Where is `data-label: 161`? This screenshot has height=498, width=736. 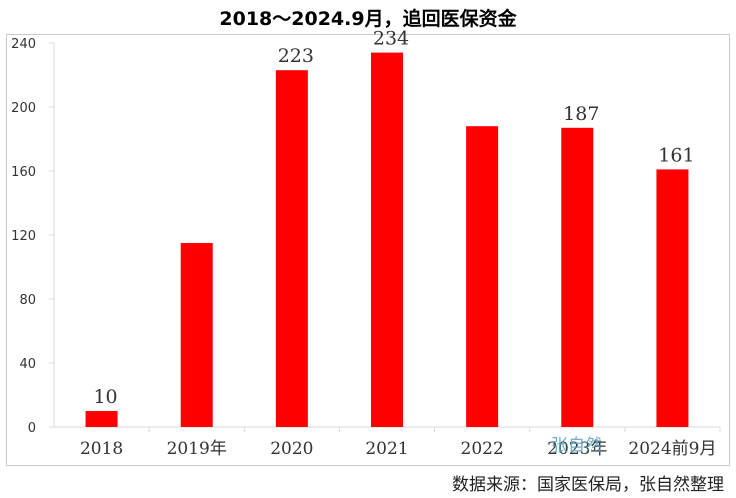
data-label: 161 is located at coordinates (676, 155).